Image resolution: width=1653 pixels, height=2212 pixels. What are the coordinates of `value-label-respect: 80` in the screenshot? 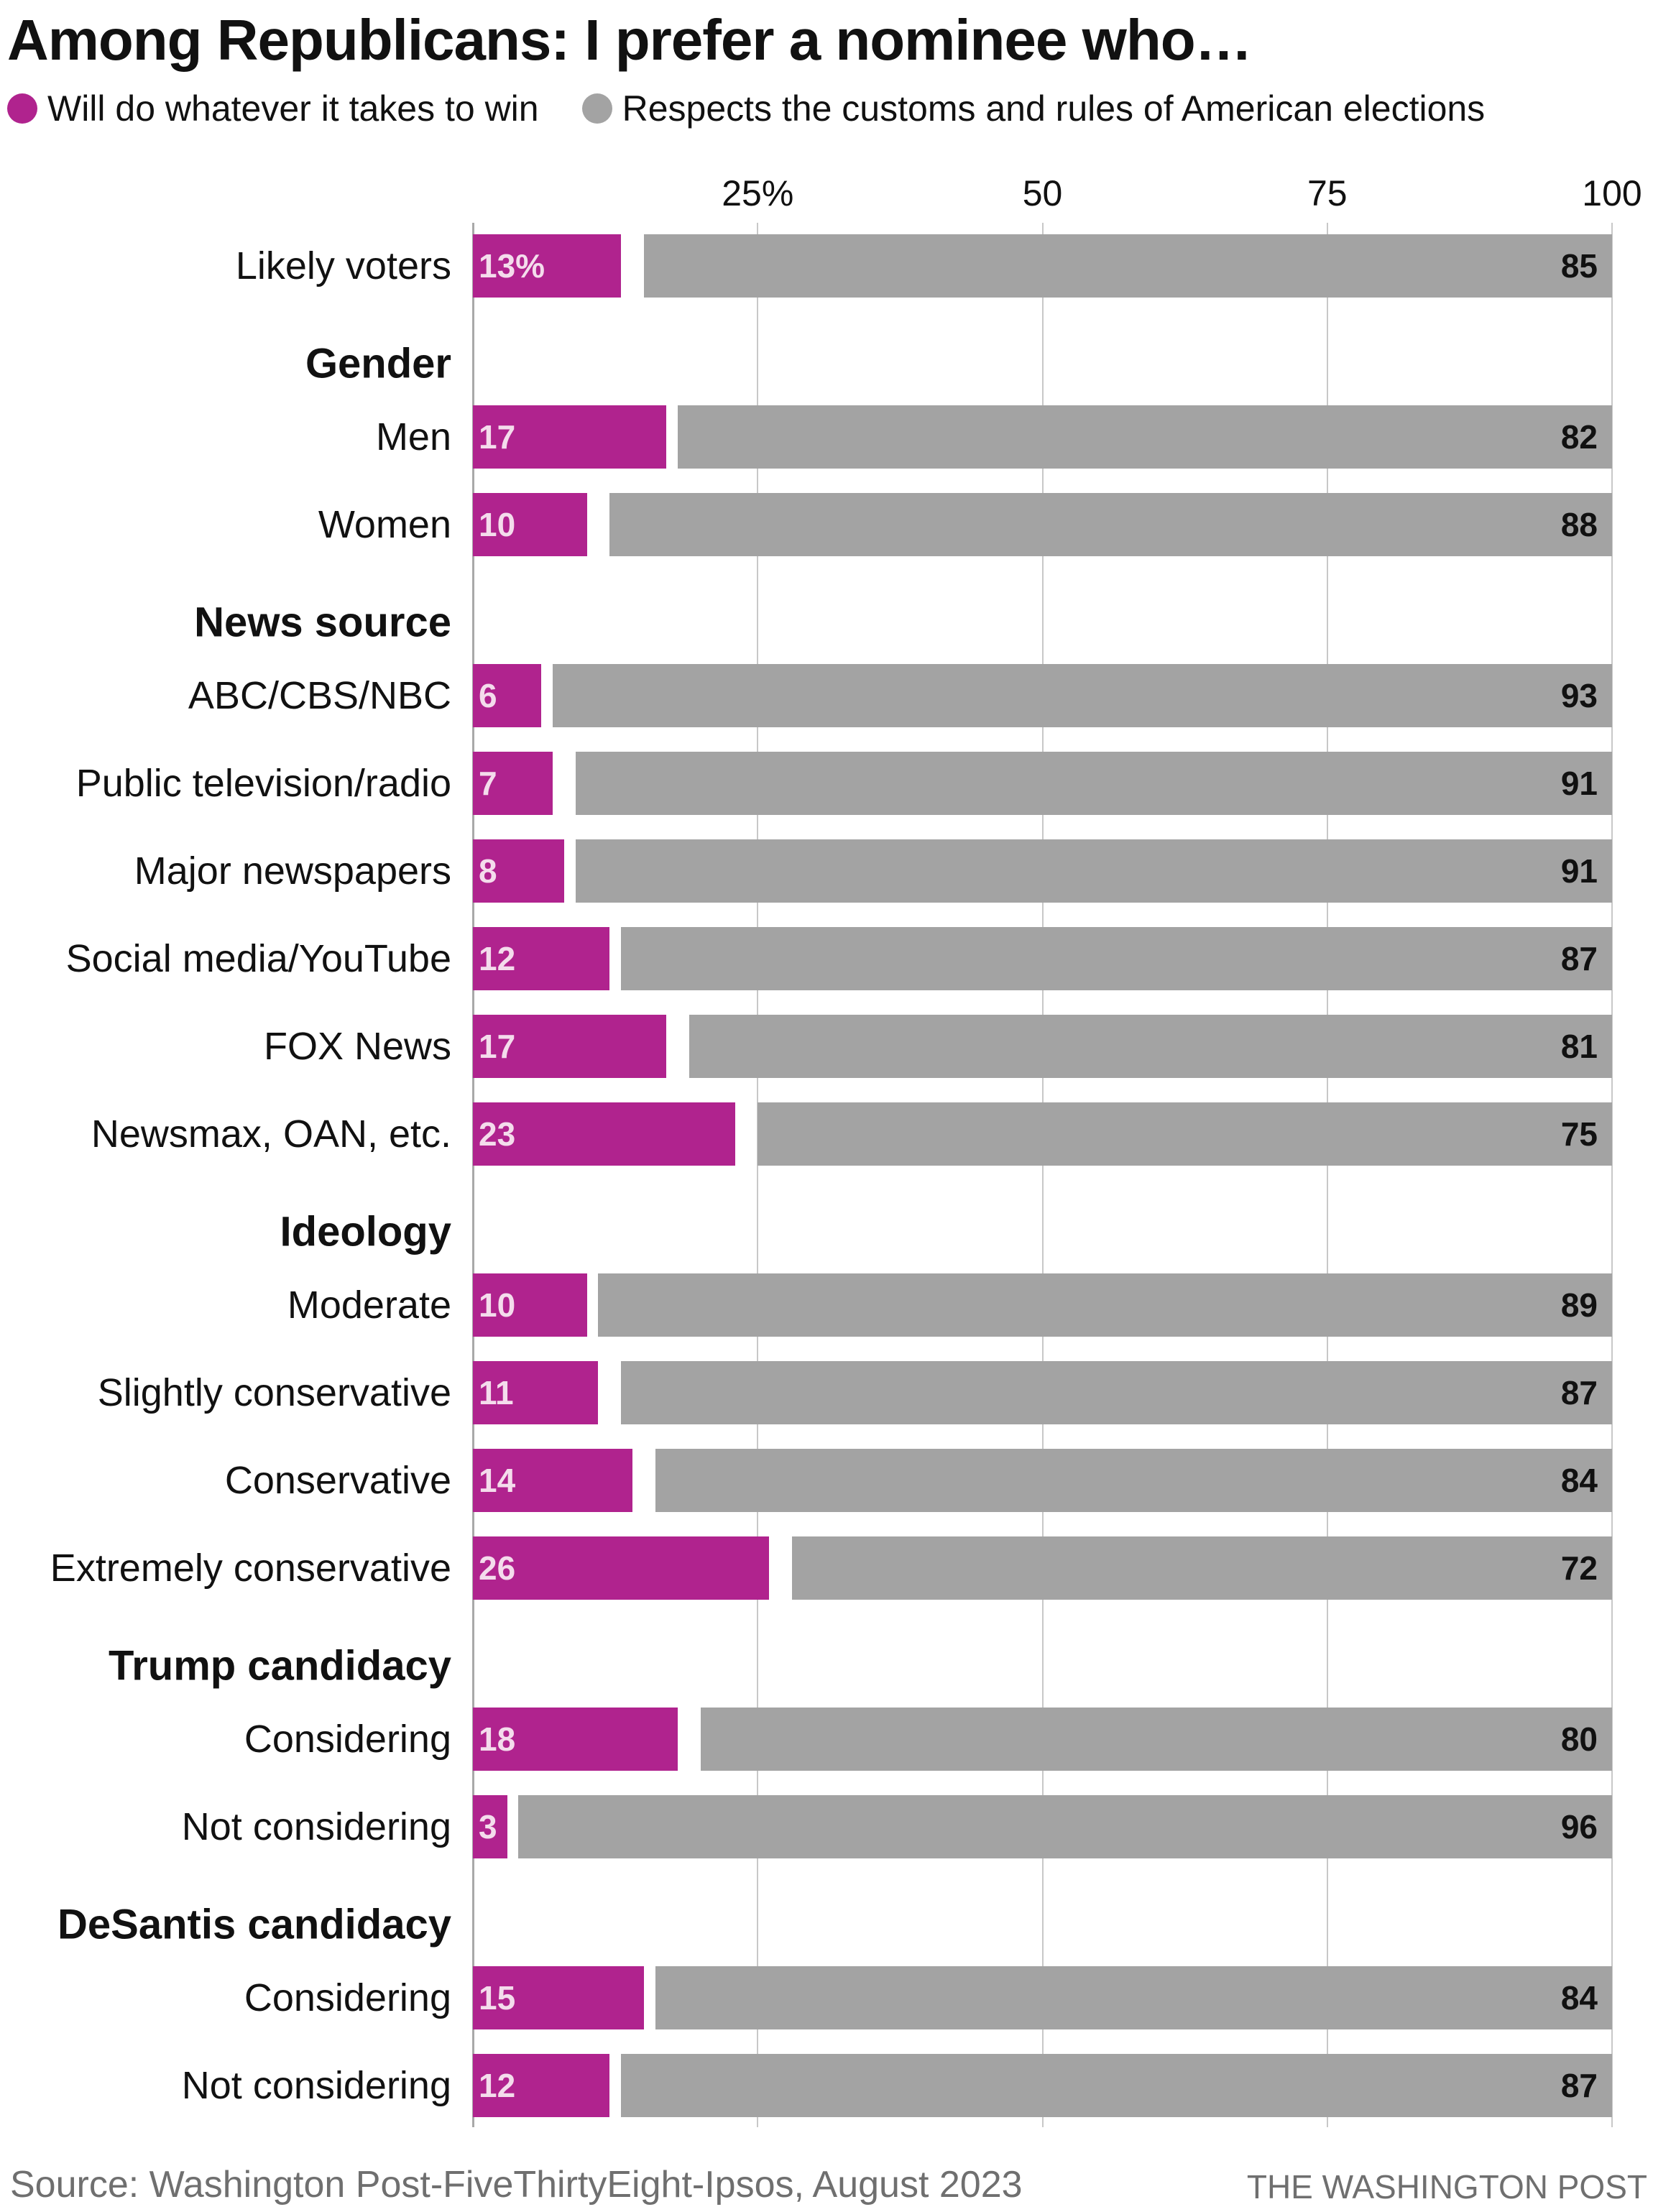 It's located at (1579, 1739).